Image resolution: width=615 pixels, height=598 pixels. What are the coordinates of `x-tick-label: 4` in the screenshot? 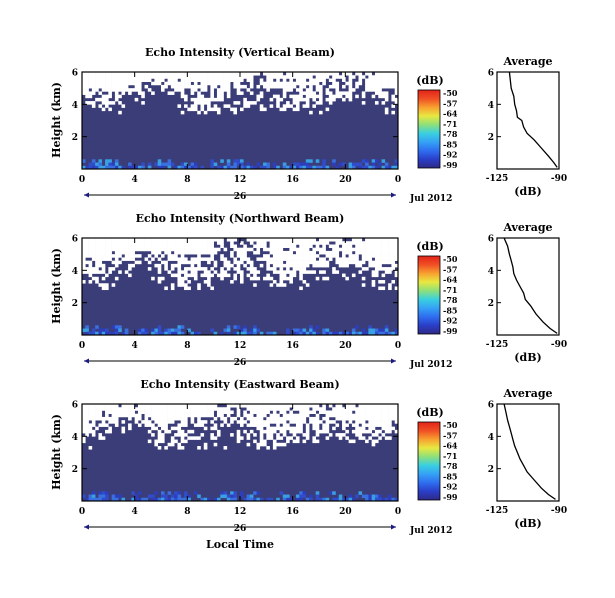 It's located at (135, 346).